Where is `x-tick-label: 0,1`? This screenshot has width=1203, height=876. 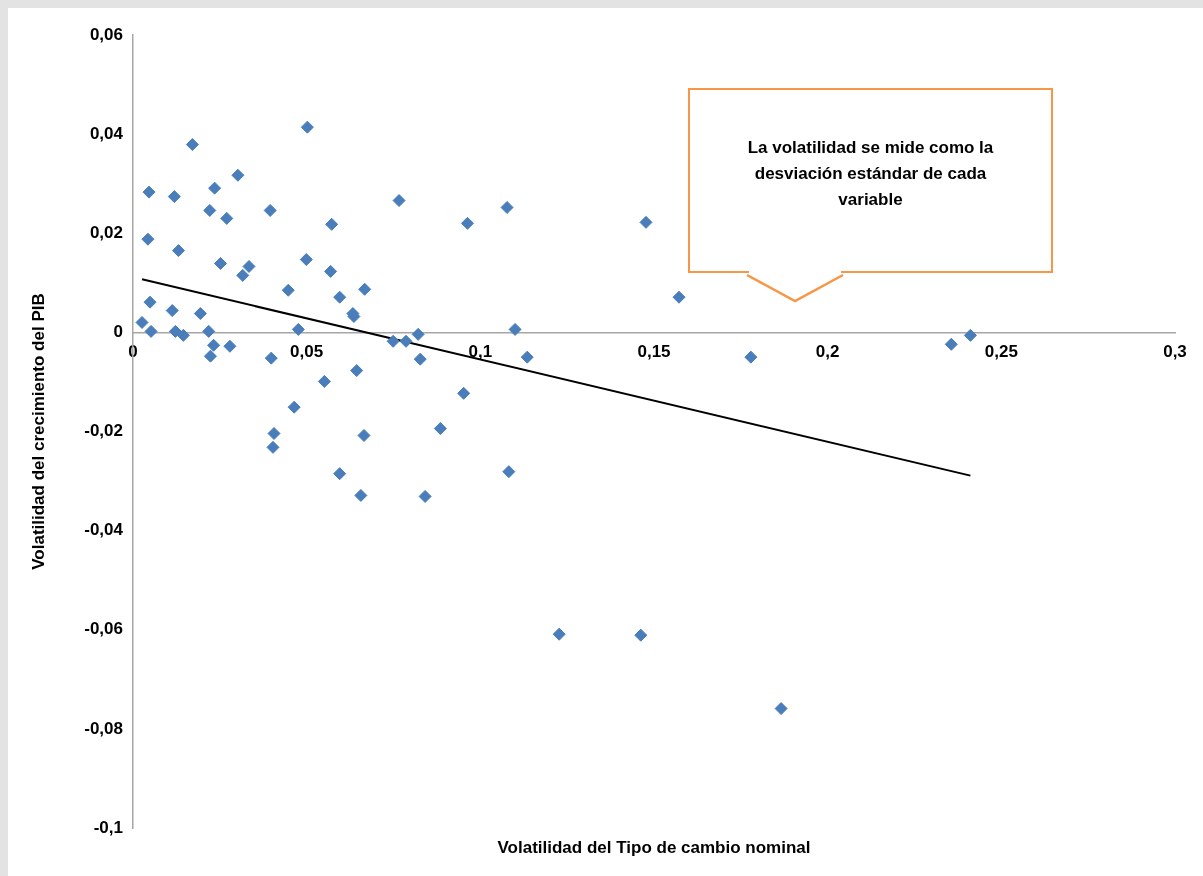 x-tick-label: 0,1 is located at coordinates (480, 352).